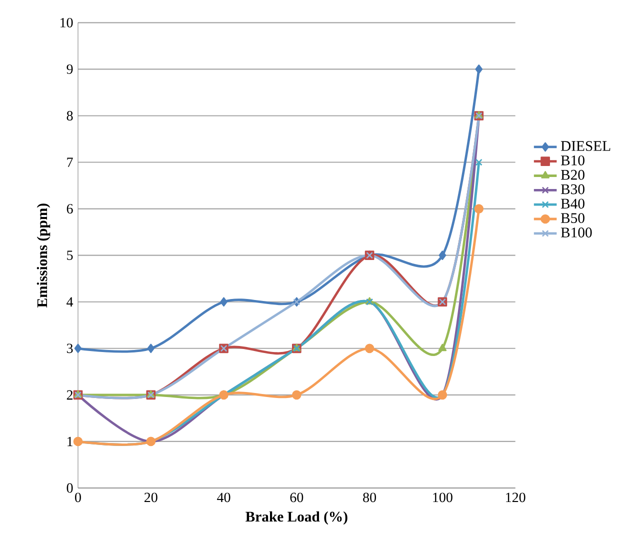  I want to click on x-tick-label: 100, so click(442, 497).